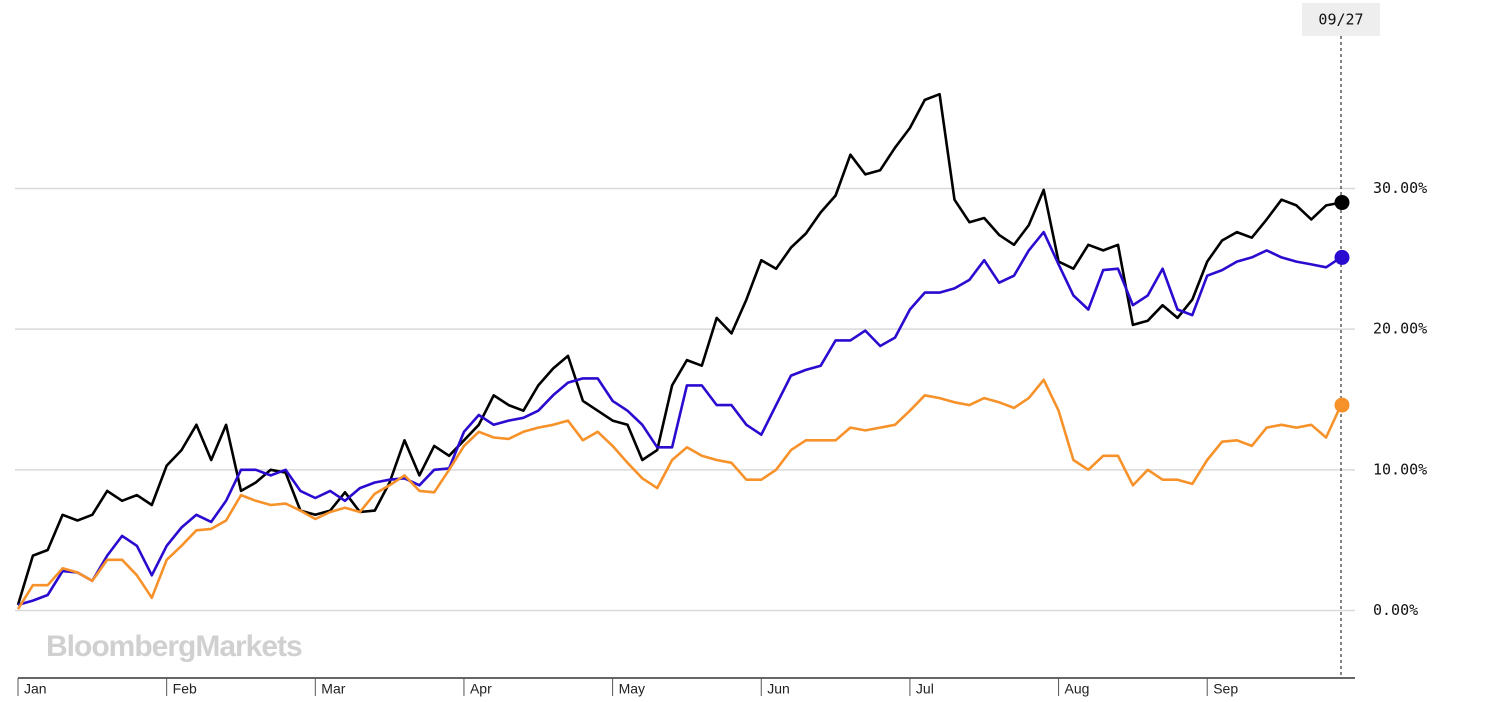  What do you see at coordinates (481, 689) in the screenshot?
I see `x-tick-label: Apr` at bounding box center [481, 689].